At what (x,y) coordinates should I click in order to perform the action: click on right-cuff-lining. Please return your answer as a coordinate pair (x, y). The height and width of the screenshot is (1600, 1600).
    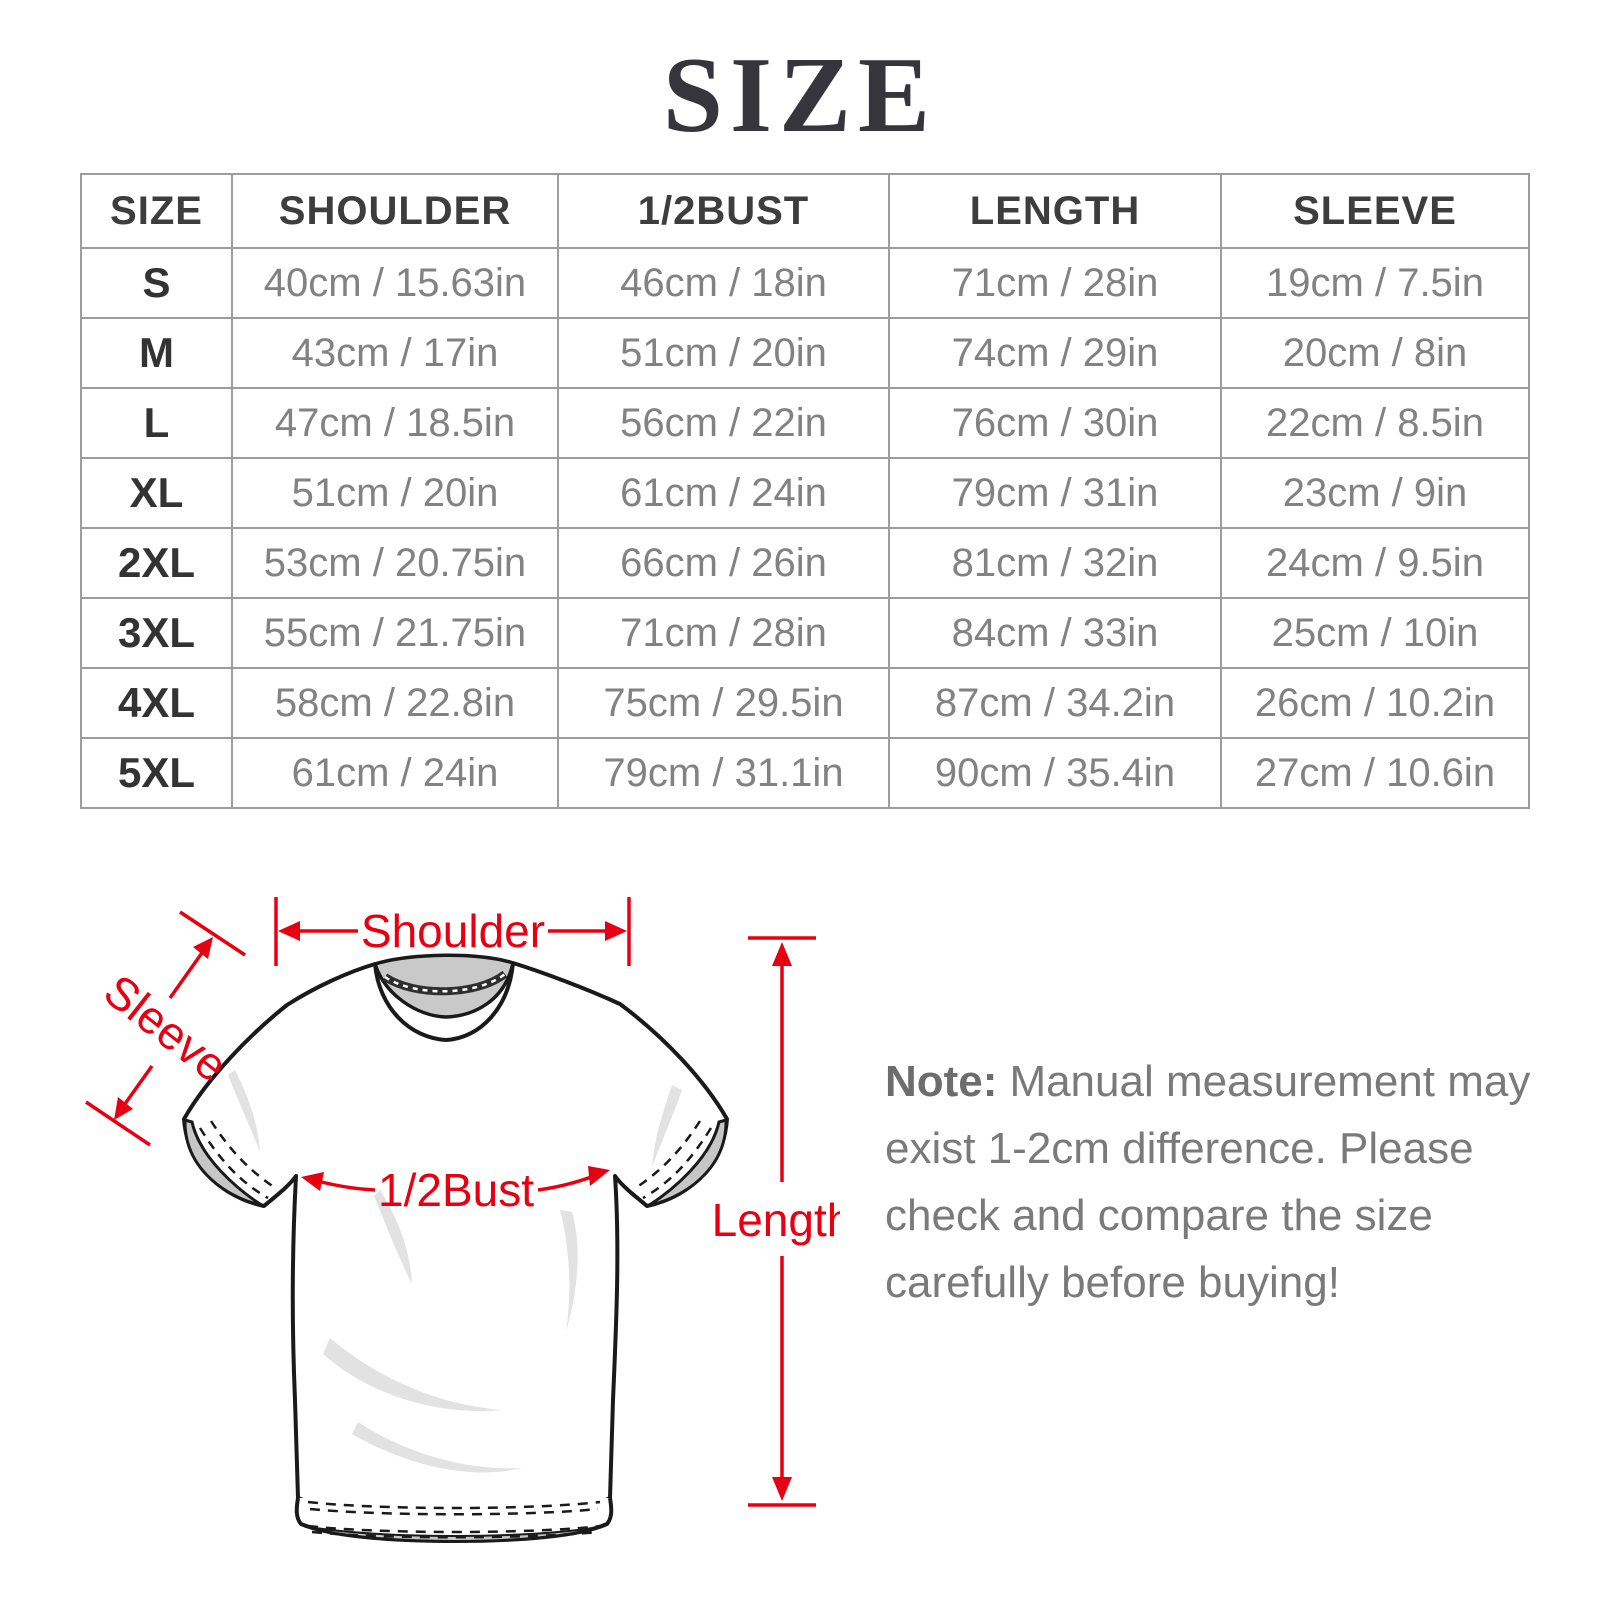
    Looking at the image, I should click on (687, 1163).